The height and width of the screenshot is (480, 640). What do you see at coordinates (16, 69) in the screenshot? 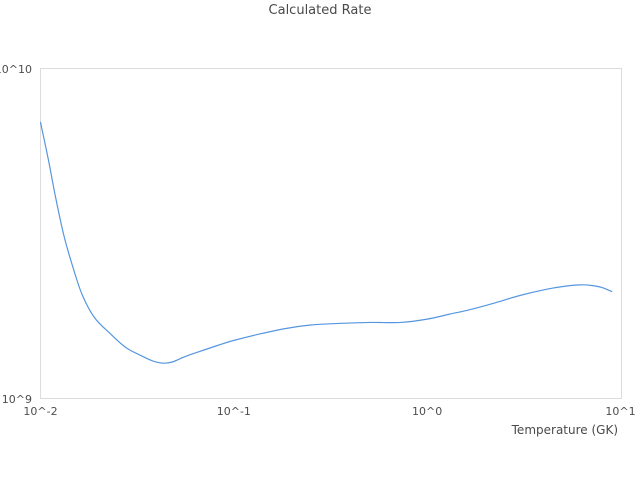
I see `y-tick-label: 10^10` at bounding box center [16, 69].